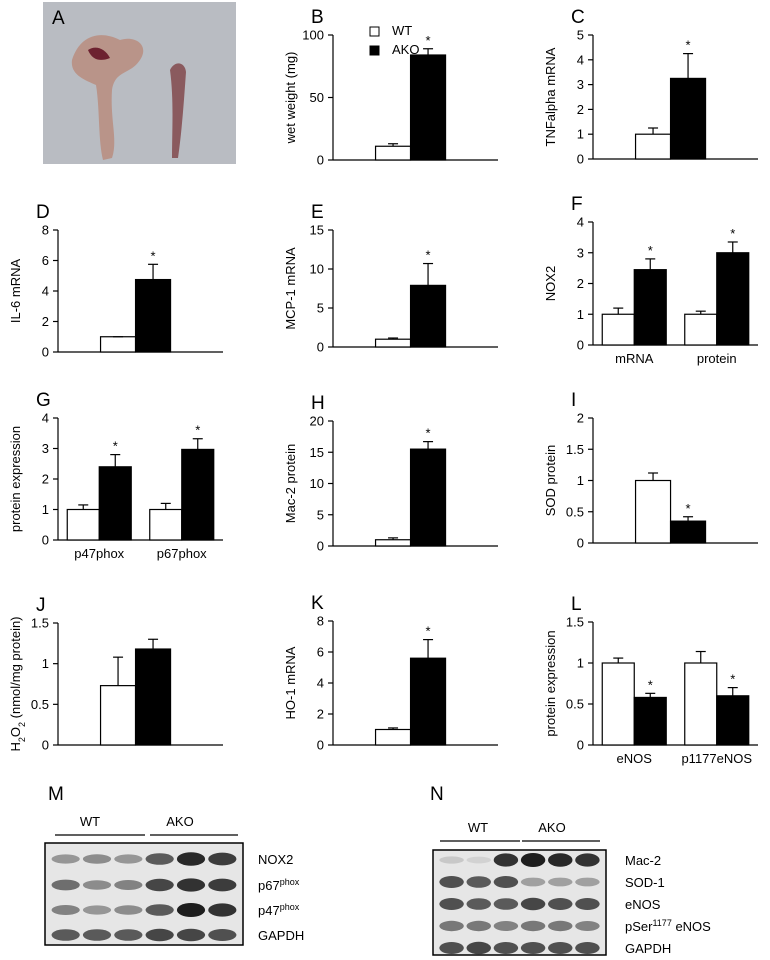  What do you see at coordinates (317, 17) in the screenshot?
I see `panel-label: B` at bounding box center [317, 17].